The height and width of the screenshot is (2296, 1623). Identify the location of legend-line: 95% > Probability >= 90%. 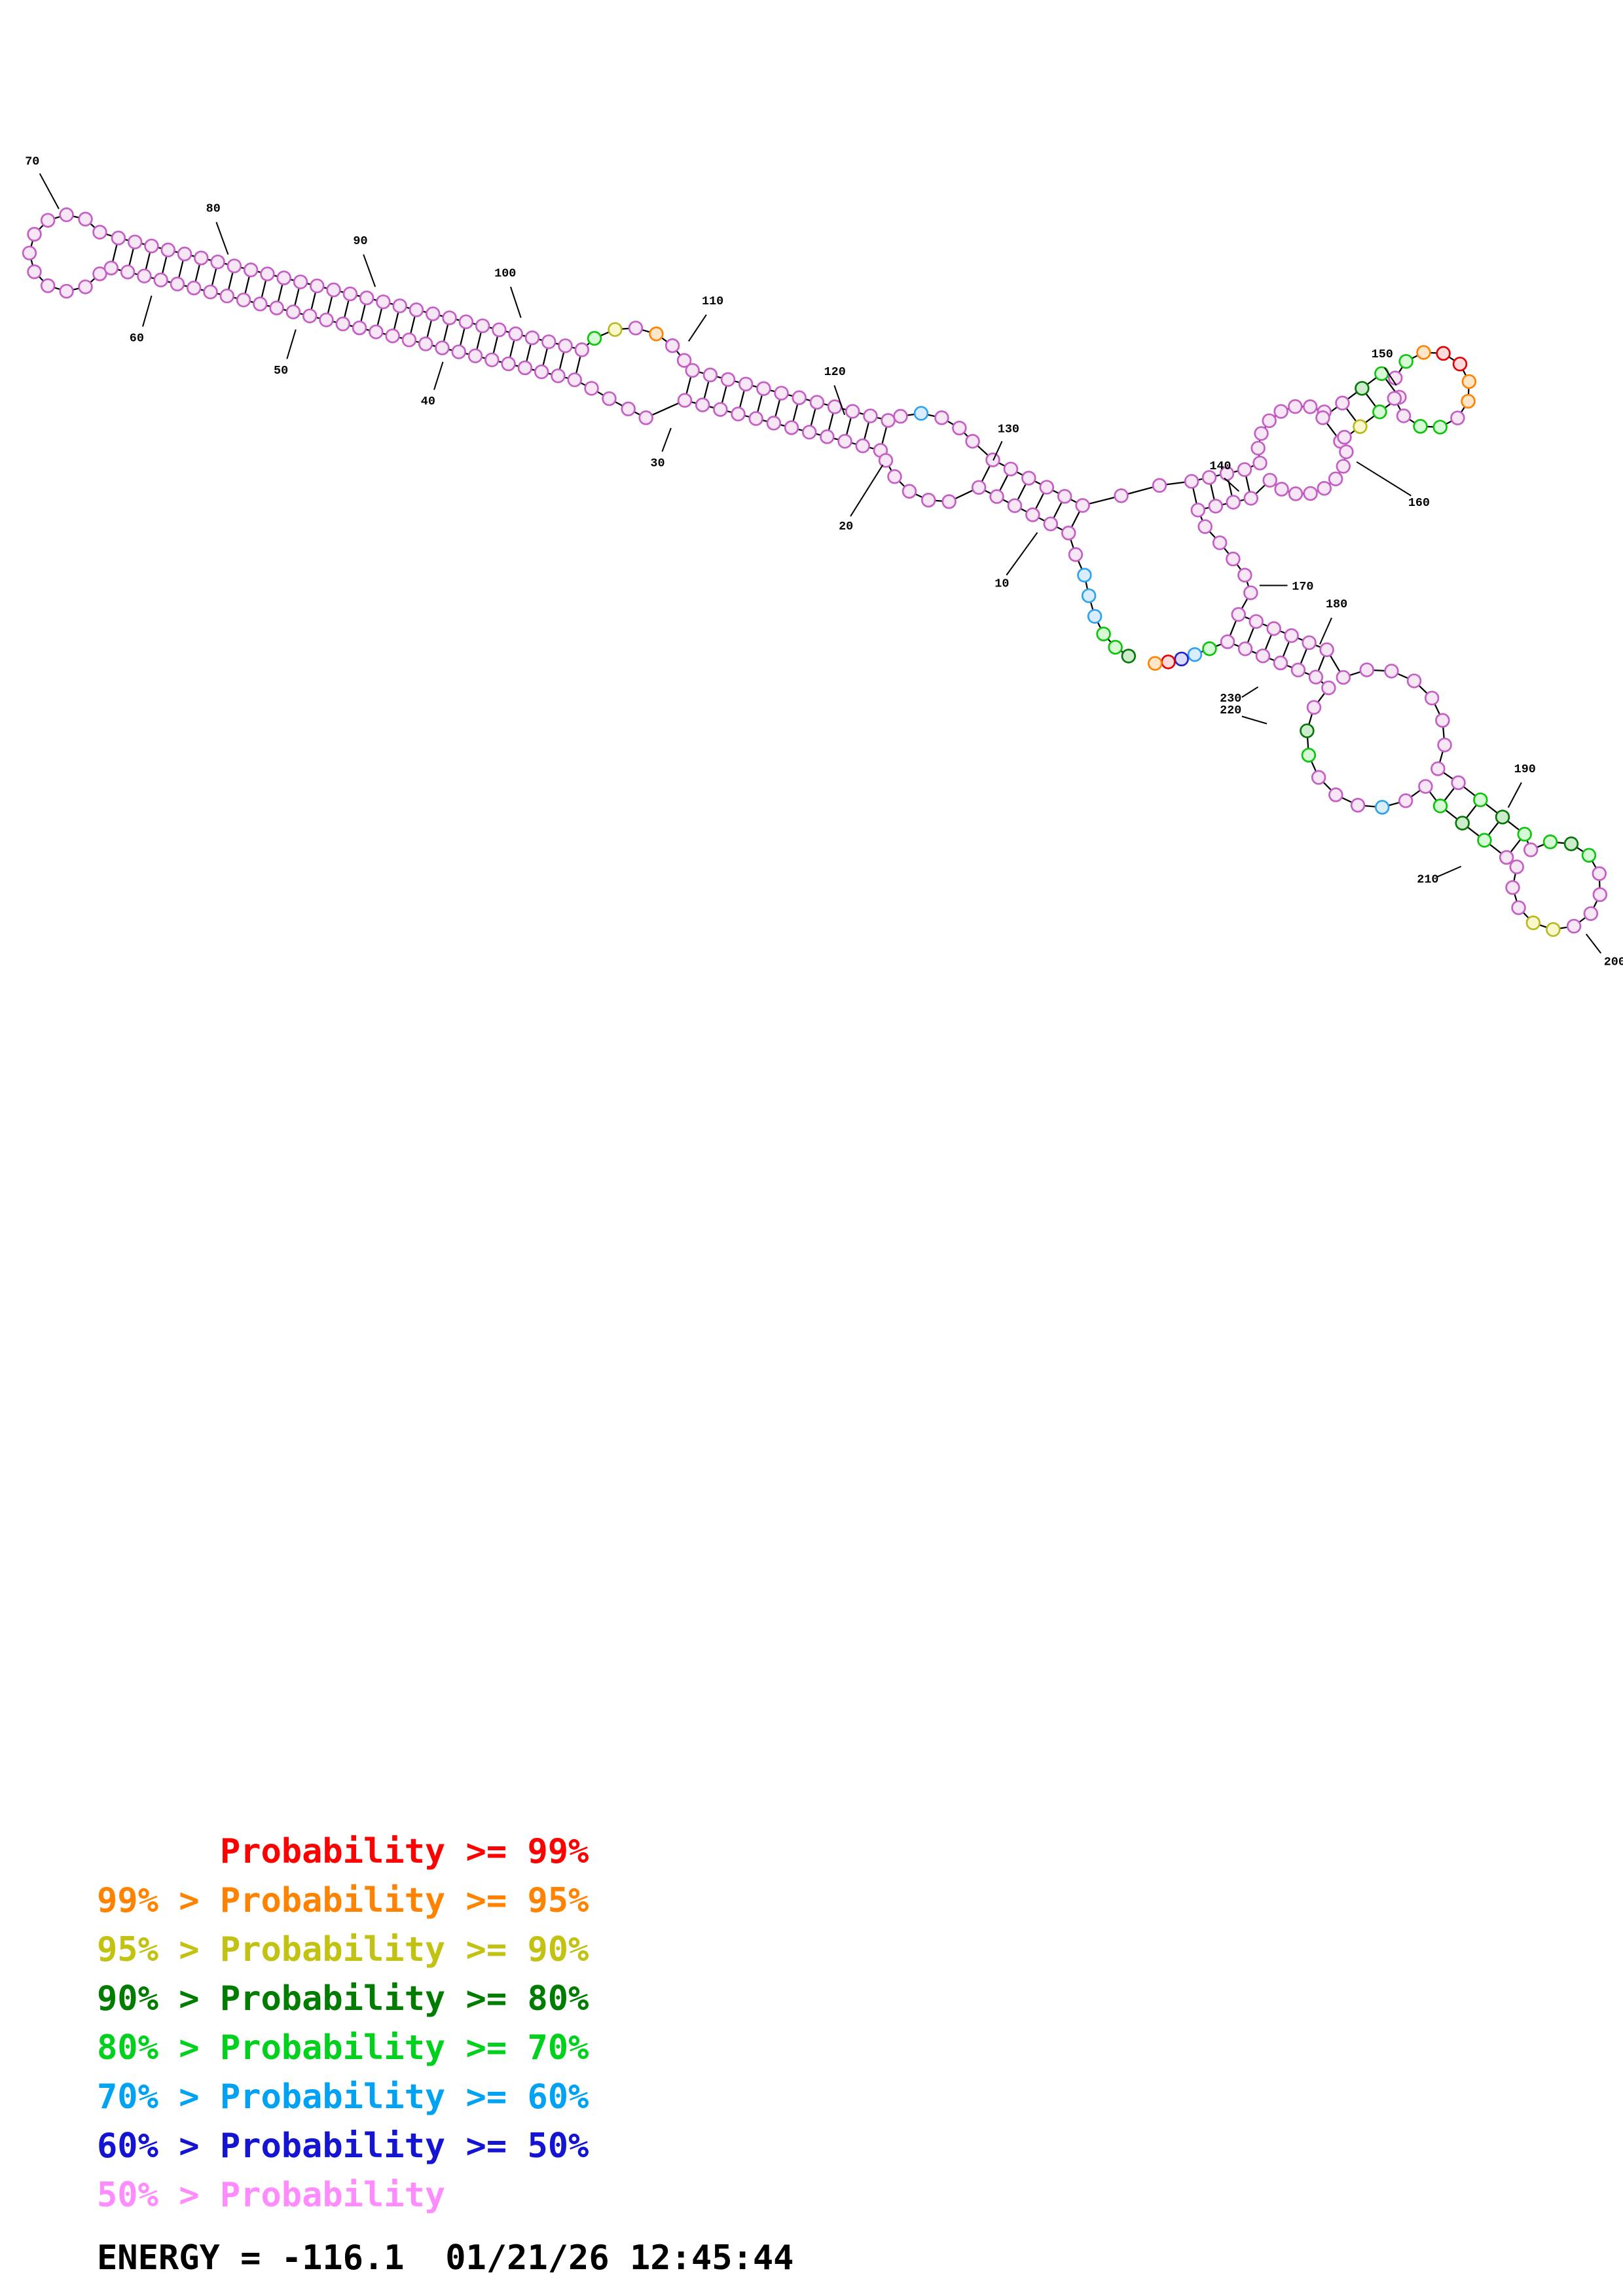
(343, 1949).